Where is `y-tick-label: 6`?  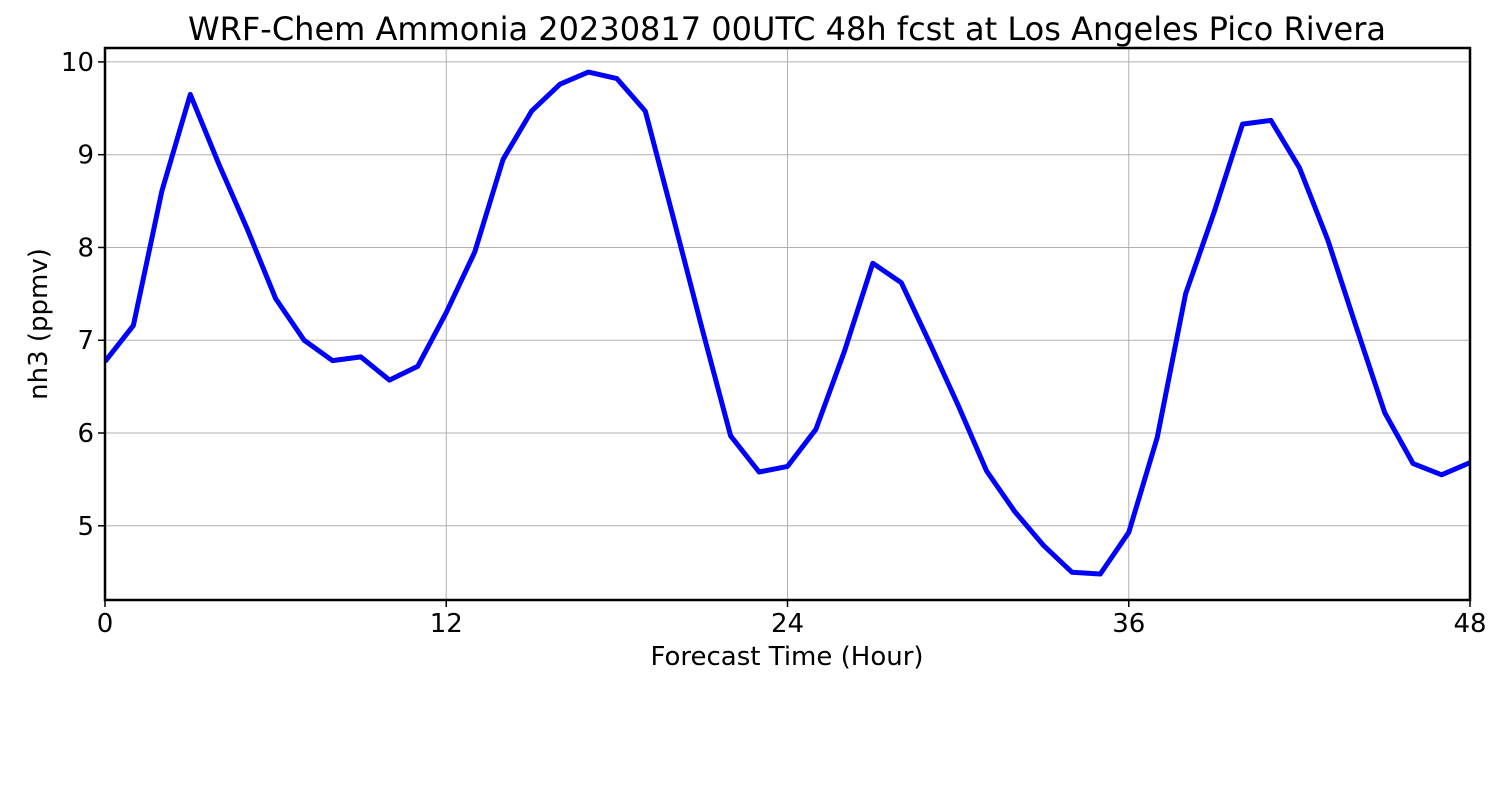 y-tick-label: 6 is located at coordinates (85, 434).